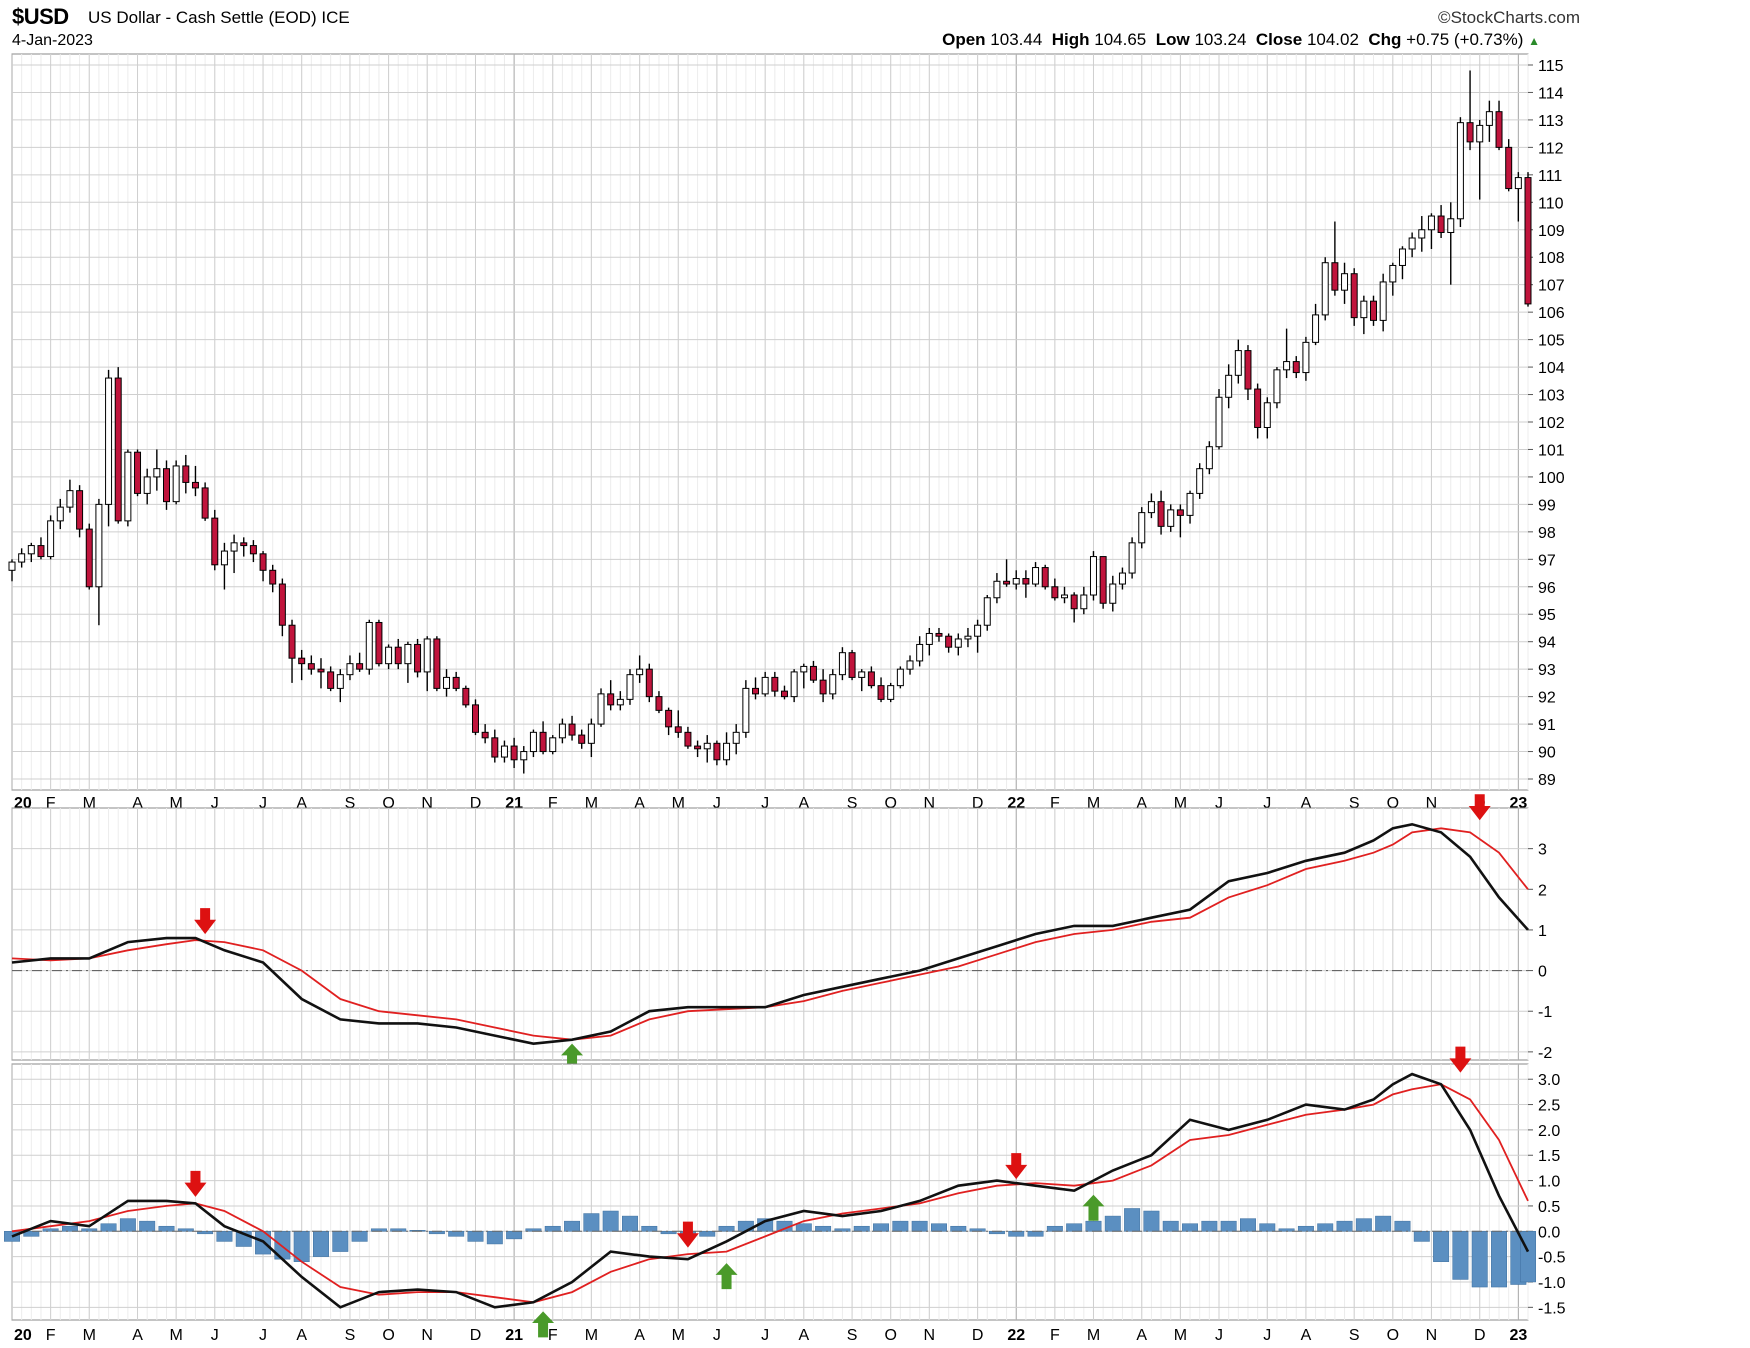  Describe the element at coordinates (770, 934) in the screenshot. I see `osc1-main-line` at that location.